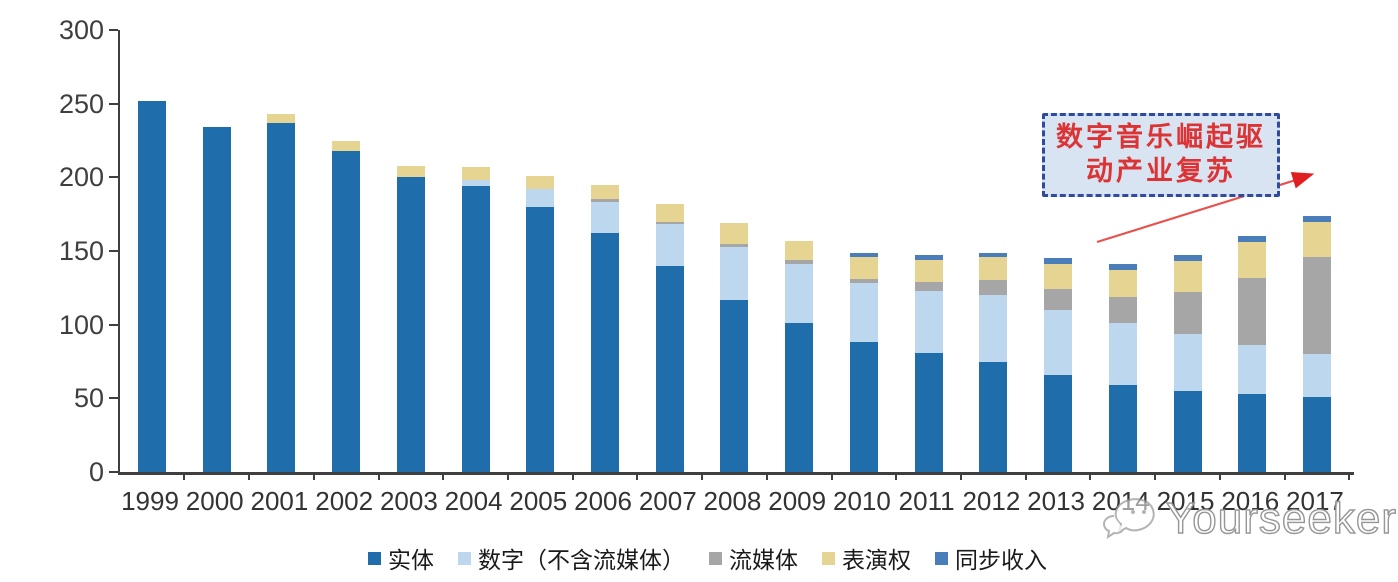 The image size is (1398, 582). What do you see at coordinates (797, 501) in the screenshot?
I see `x-axis-label-2009: 2009` at bounding box center [797, 501].